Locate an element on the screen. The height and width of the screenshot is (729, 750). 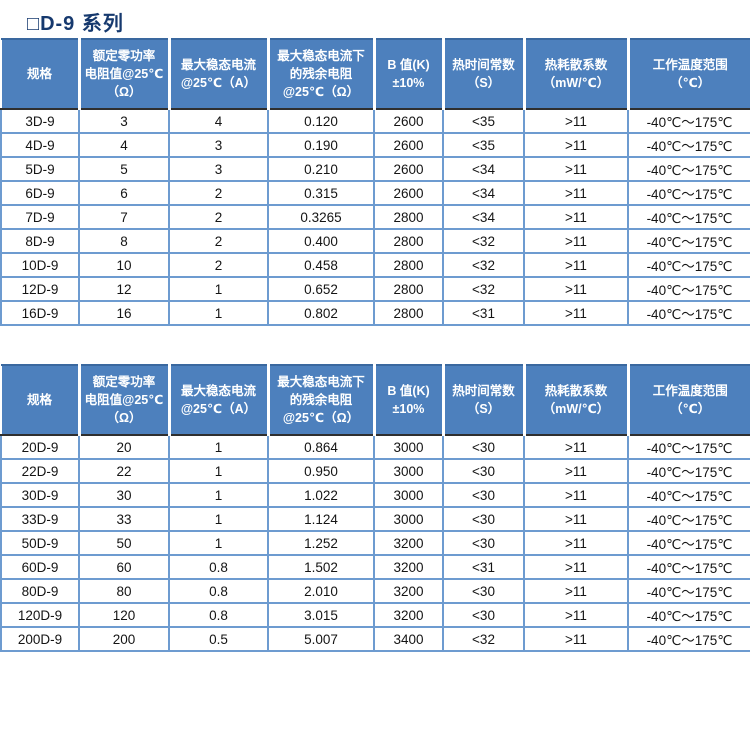
table-row: 33D-9 33 1 1.124 3000 <30 >11 -40℃～175℃ is located at coordinates (375, 519).